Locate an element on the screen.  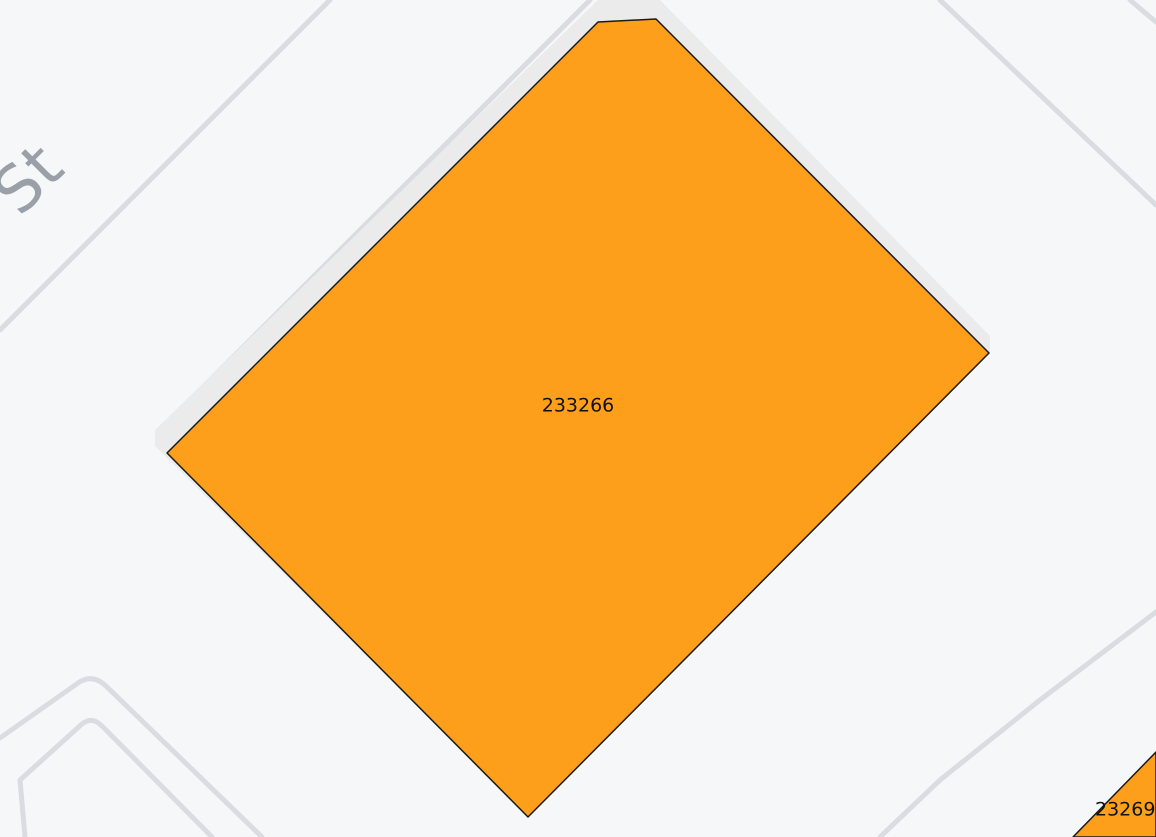
parcel-label-233266: 233266 is located at coordinates (578, 406).